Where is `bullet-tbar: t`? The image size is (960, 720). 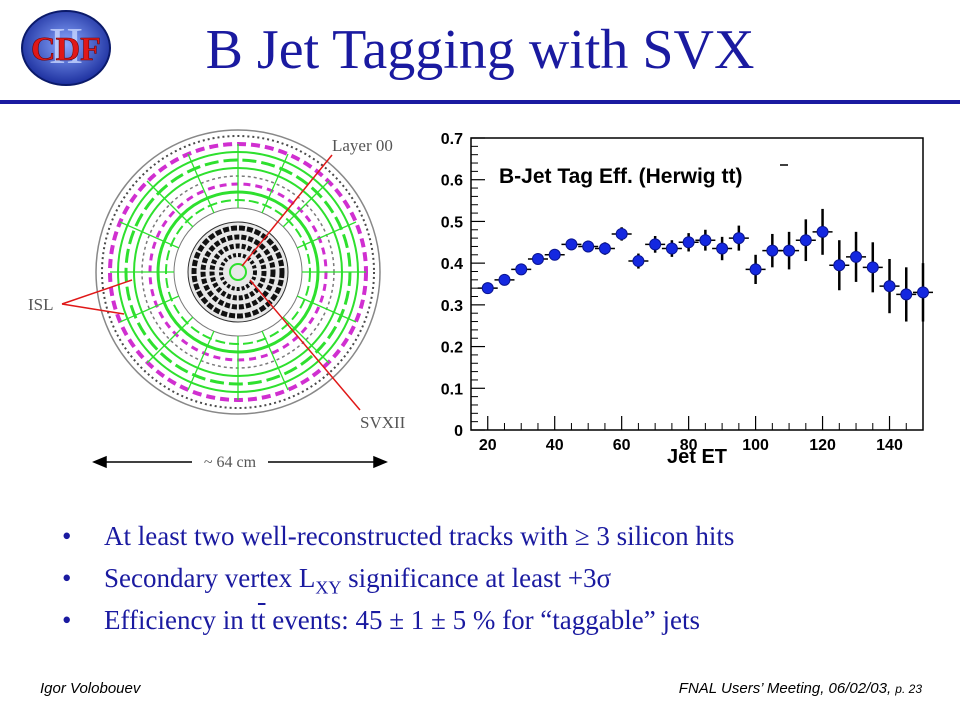
bullet-tbar: t is located at coordinates (261, 620).